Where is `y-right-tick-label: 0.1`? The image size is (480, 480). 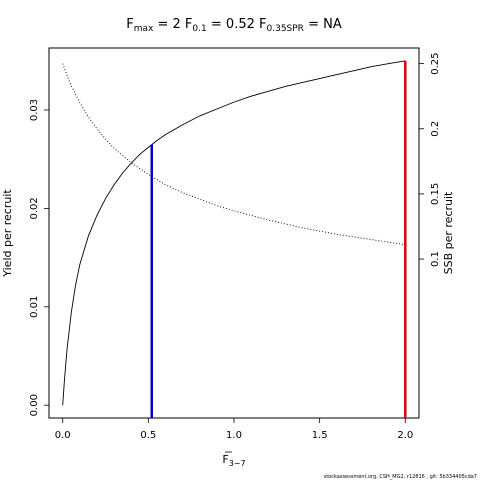 y-right-tick-label: 0.1 is located at coordinates (435, 259).